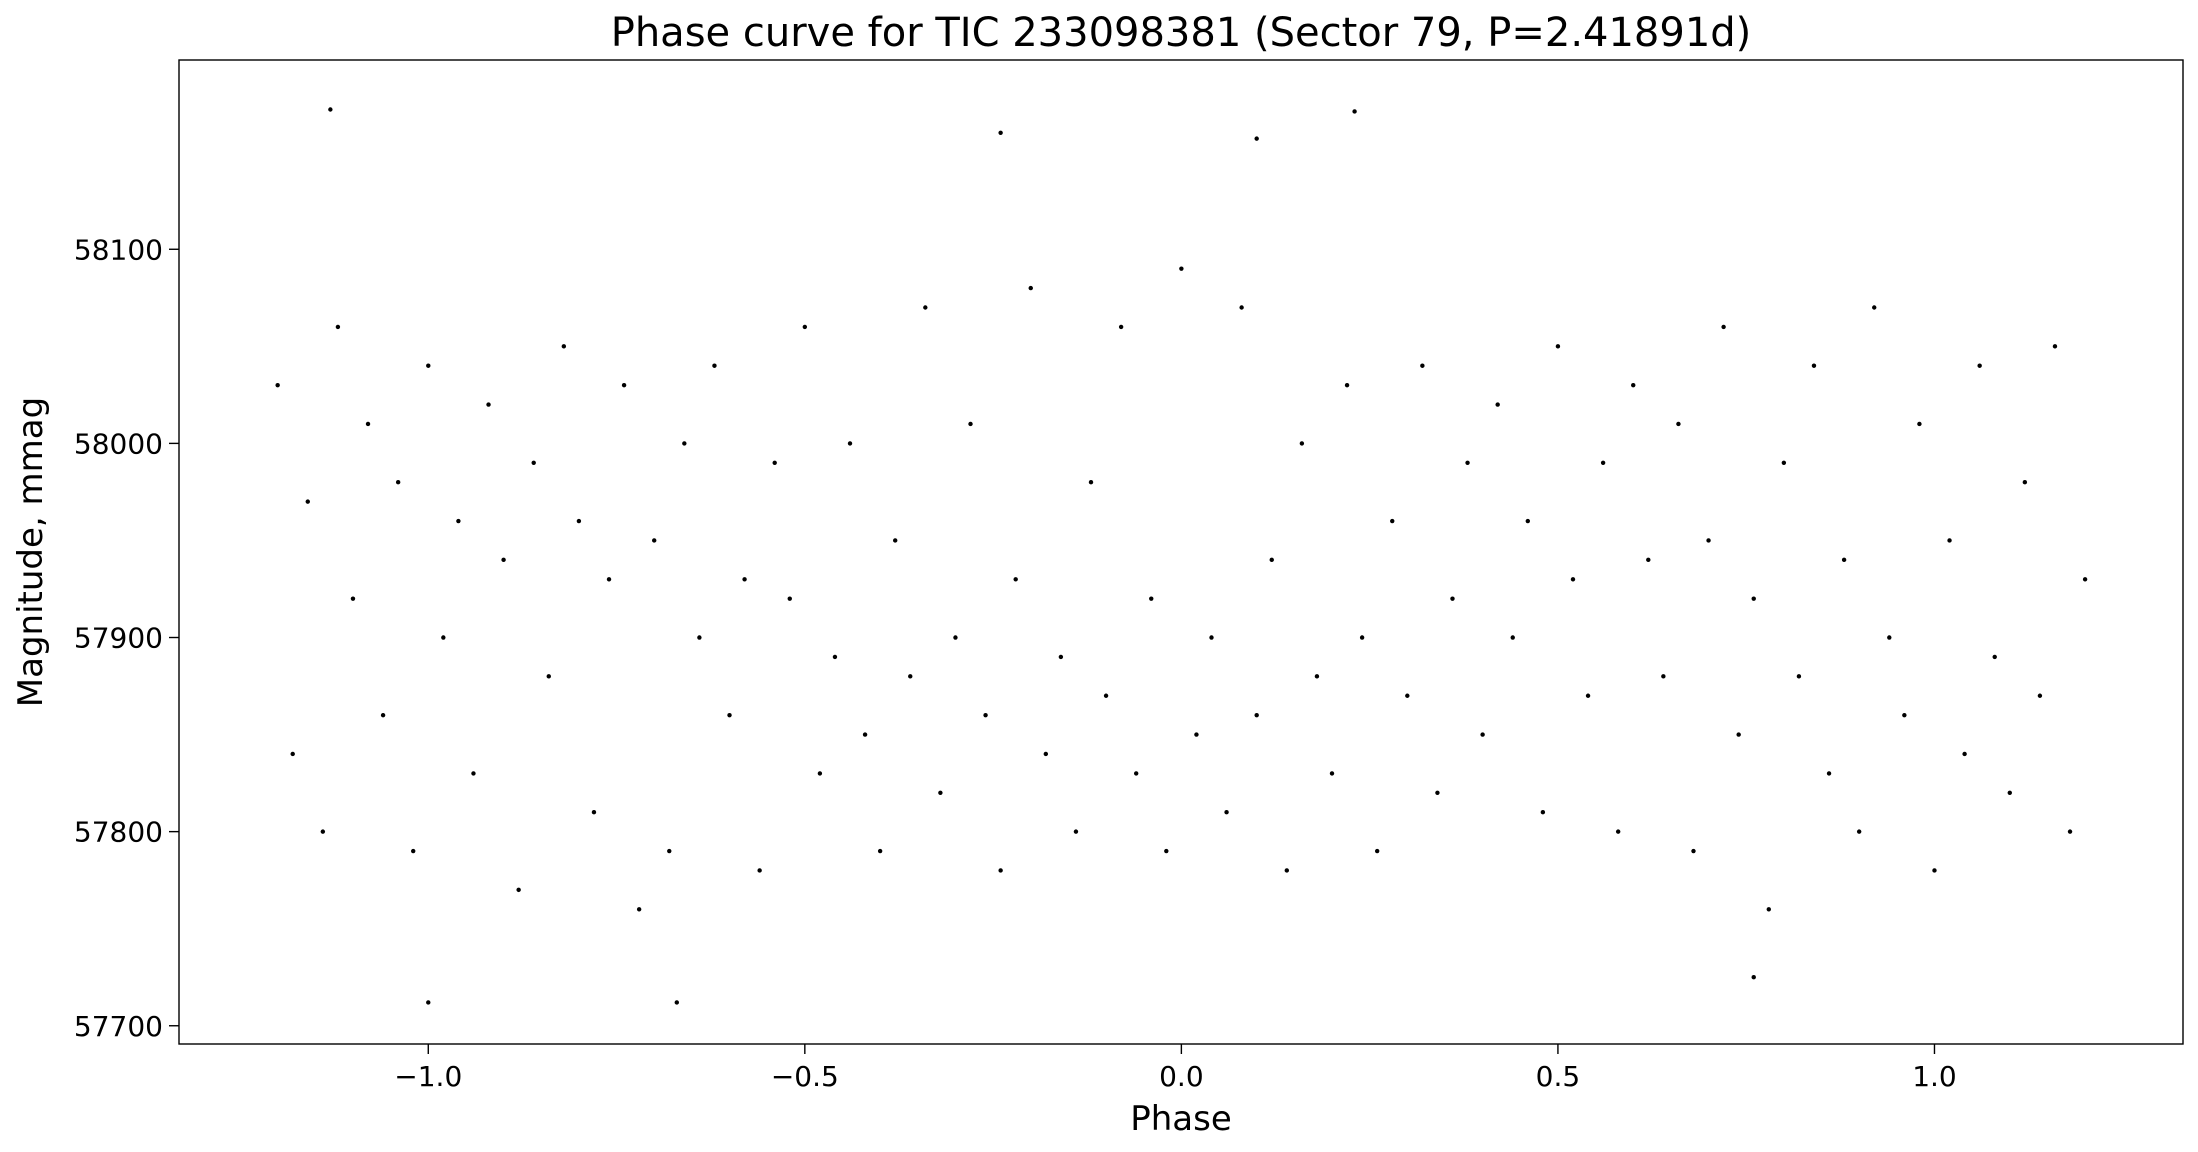 This screenshot has height=1152, width=2198. Describe the element at coordinates (1181, 1076) in the screenshot. I see `x-tick-label: 0.0` at that location.